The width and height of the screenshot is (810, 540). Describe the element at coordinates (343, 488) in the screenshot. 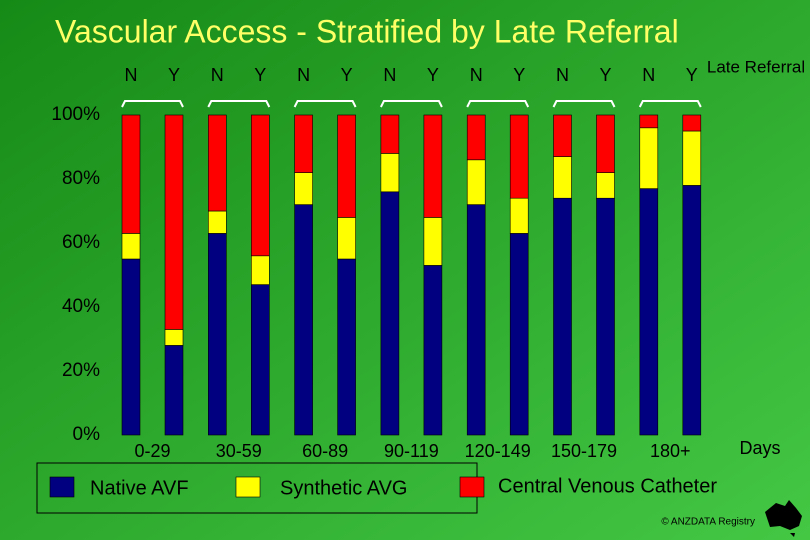

I see `legend-label: Synthetic AVG` at that location.